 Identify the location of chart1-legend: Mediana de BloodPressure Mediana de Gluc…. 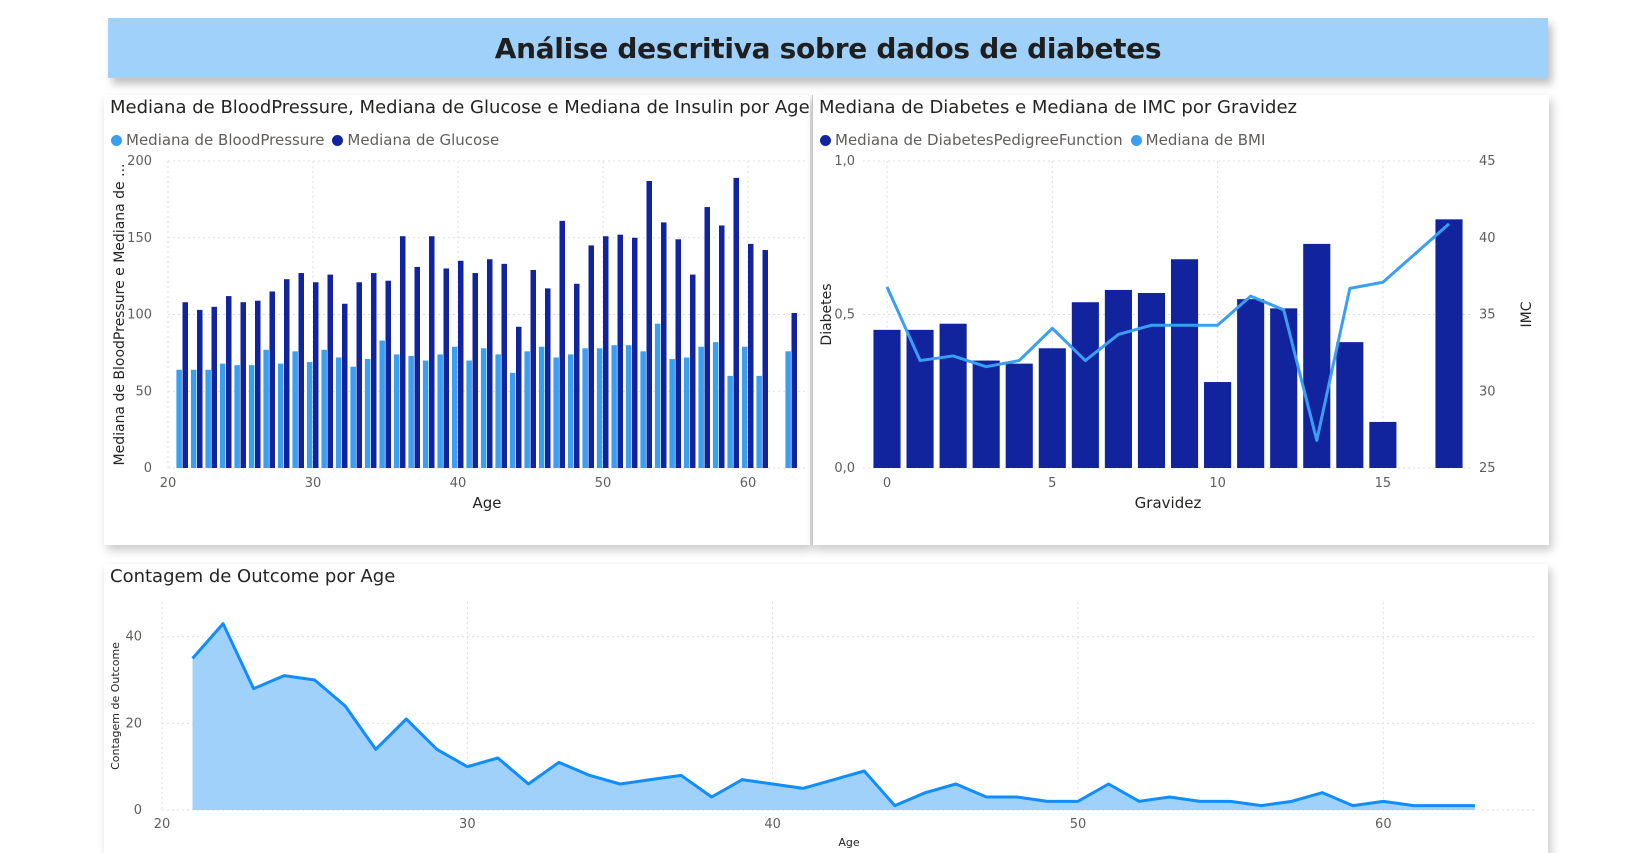
(305, 140).